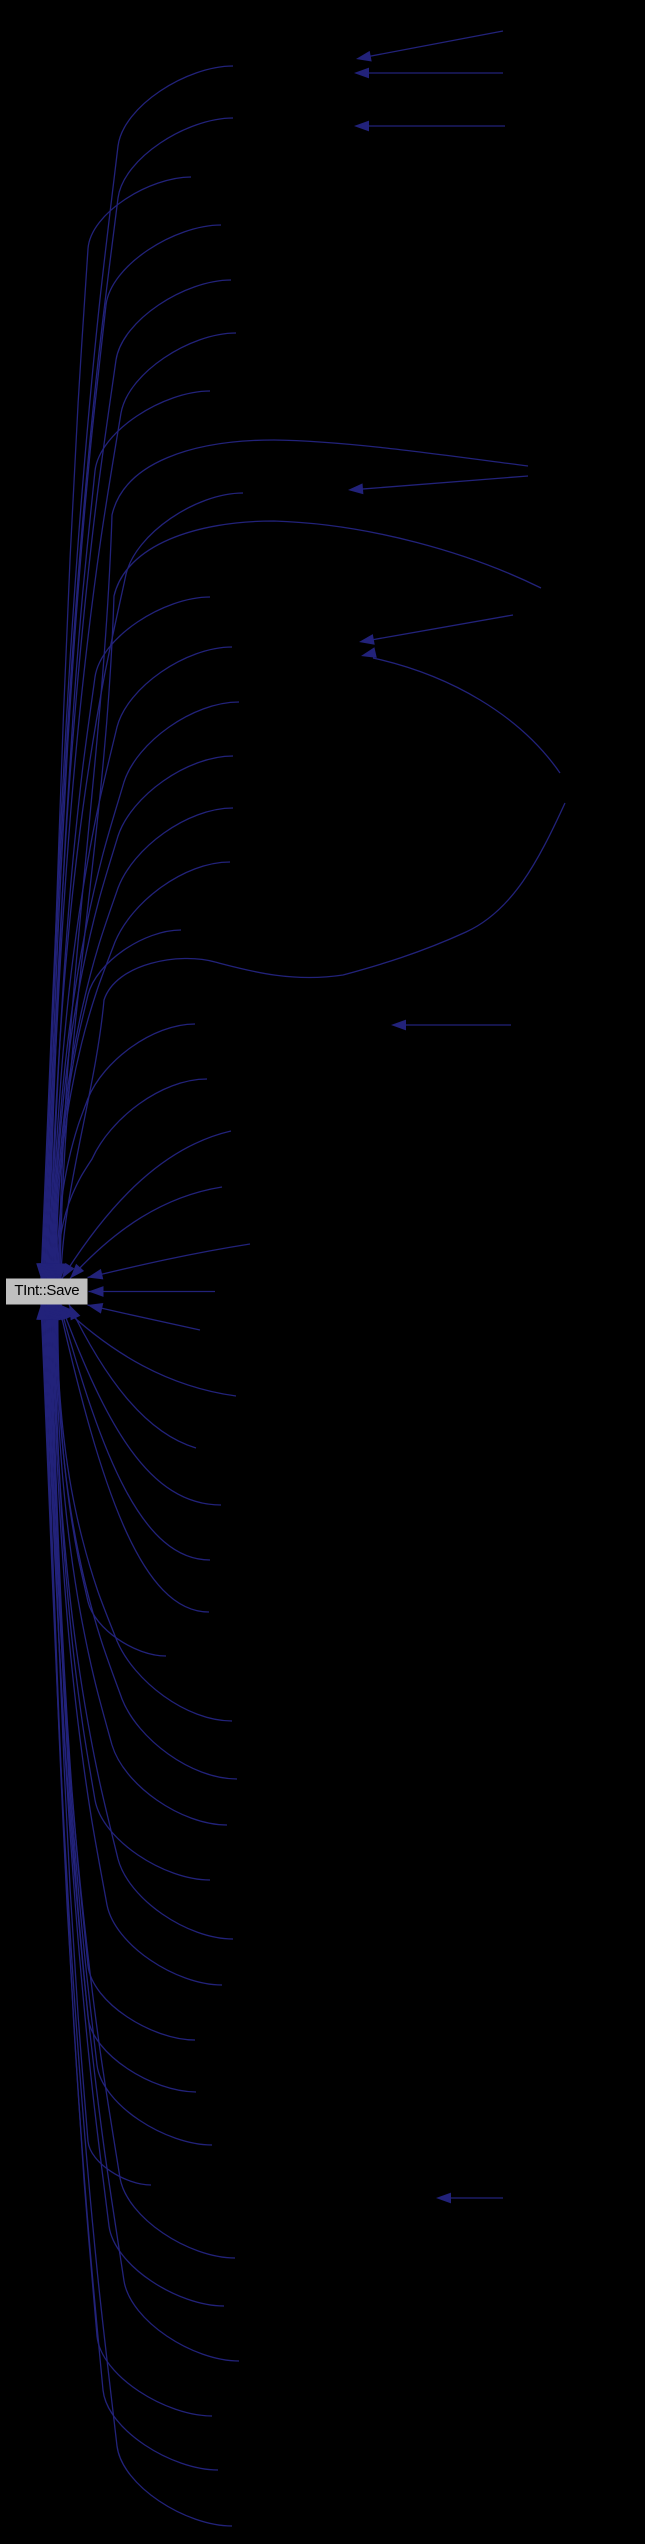 This screenshot has height=2544, width=645. Describe the element at coordinates (46, 1290) in the screenshot. I see `svg-text: TInt::Save` at that location.